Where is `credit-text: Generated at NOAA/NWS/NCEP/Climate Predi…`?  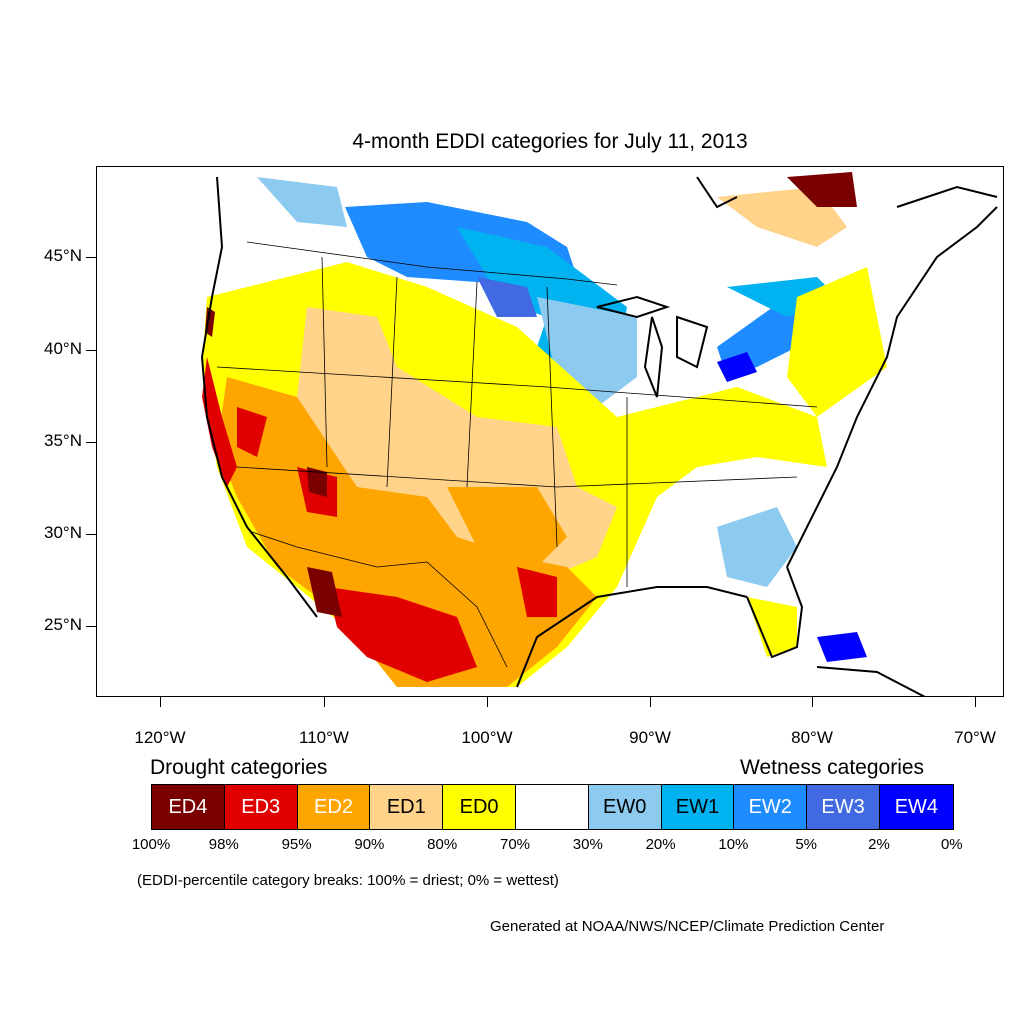
credit-text: Generated at NOAA/NWS/NCEP/Climate Predi… is located at coordinates (687, 926).